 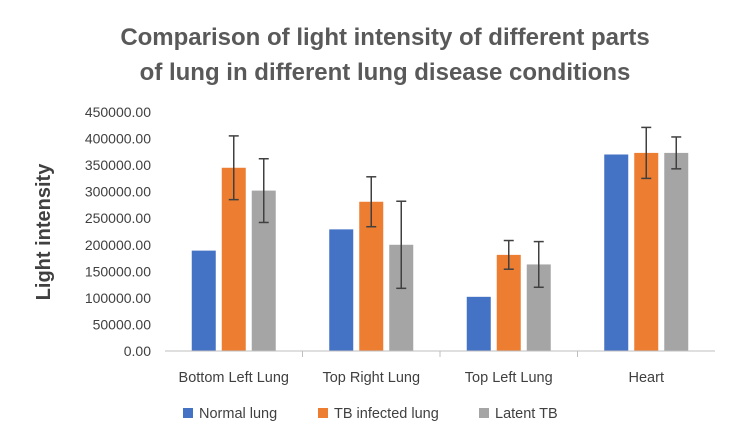 I want to click on y-tick-label: 400000.00, so click(x=118, y=139).